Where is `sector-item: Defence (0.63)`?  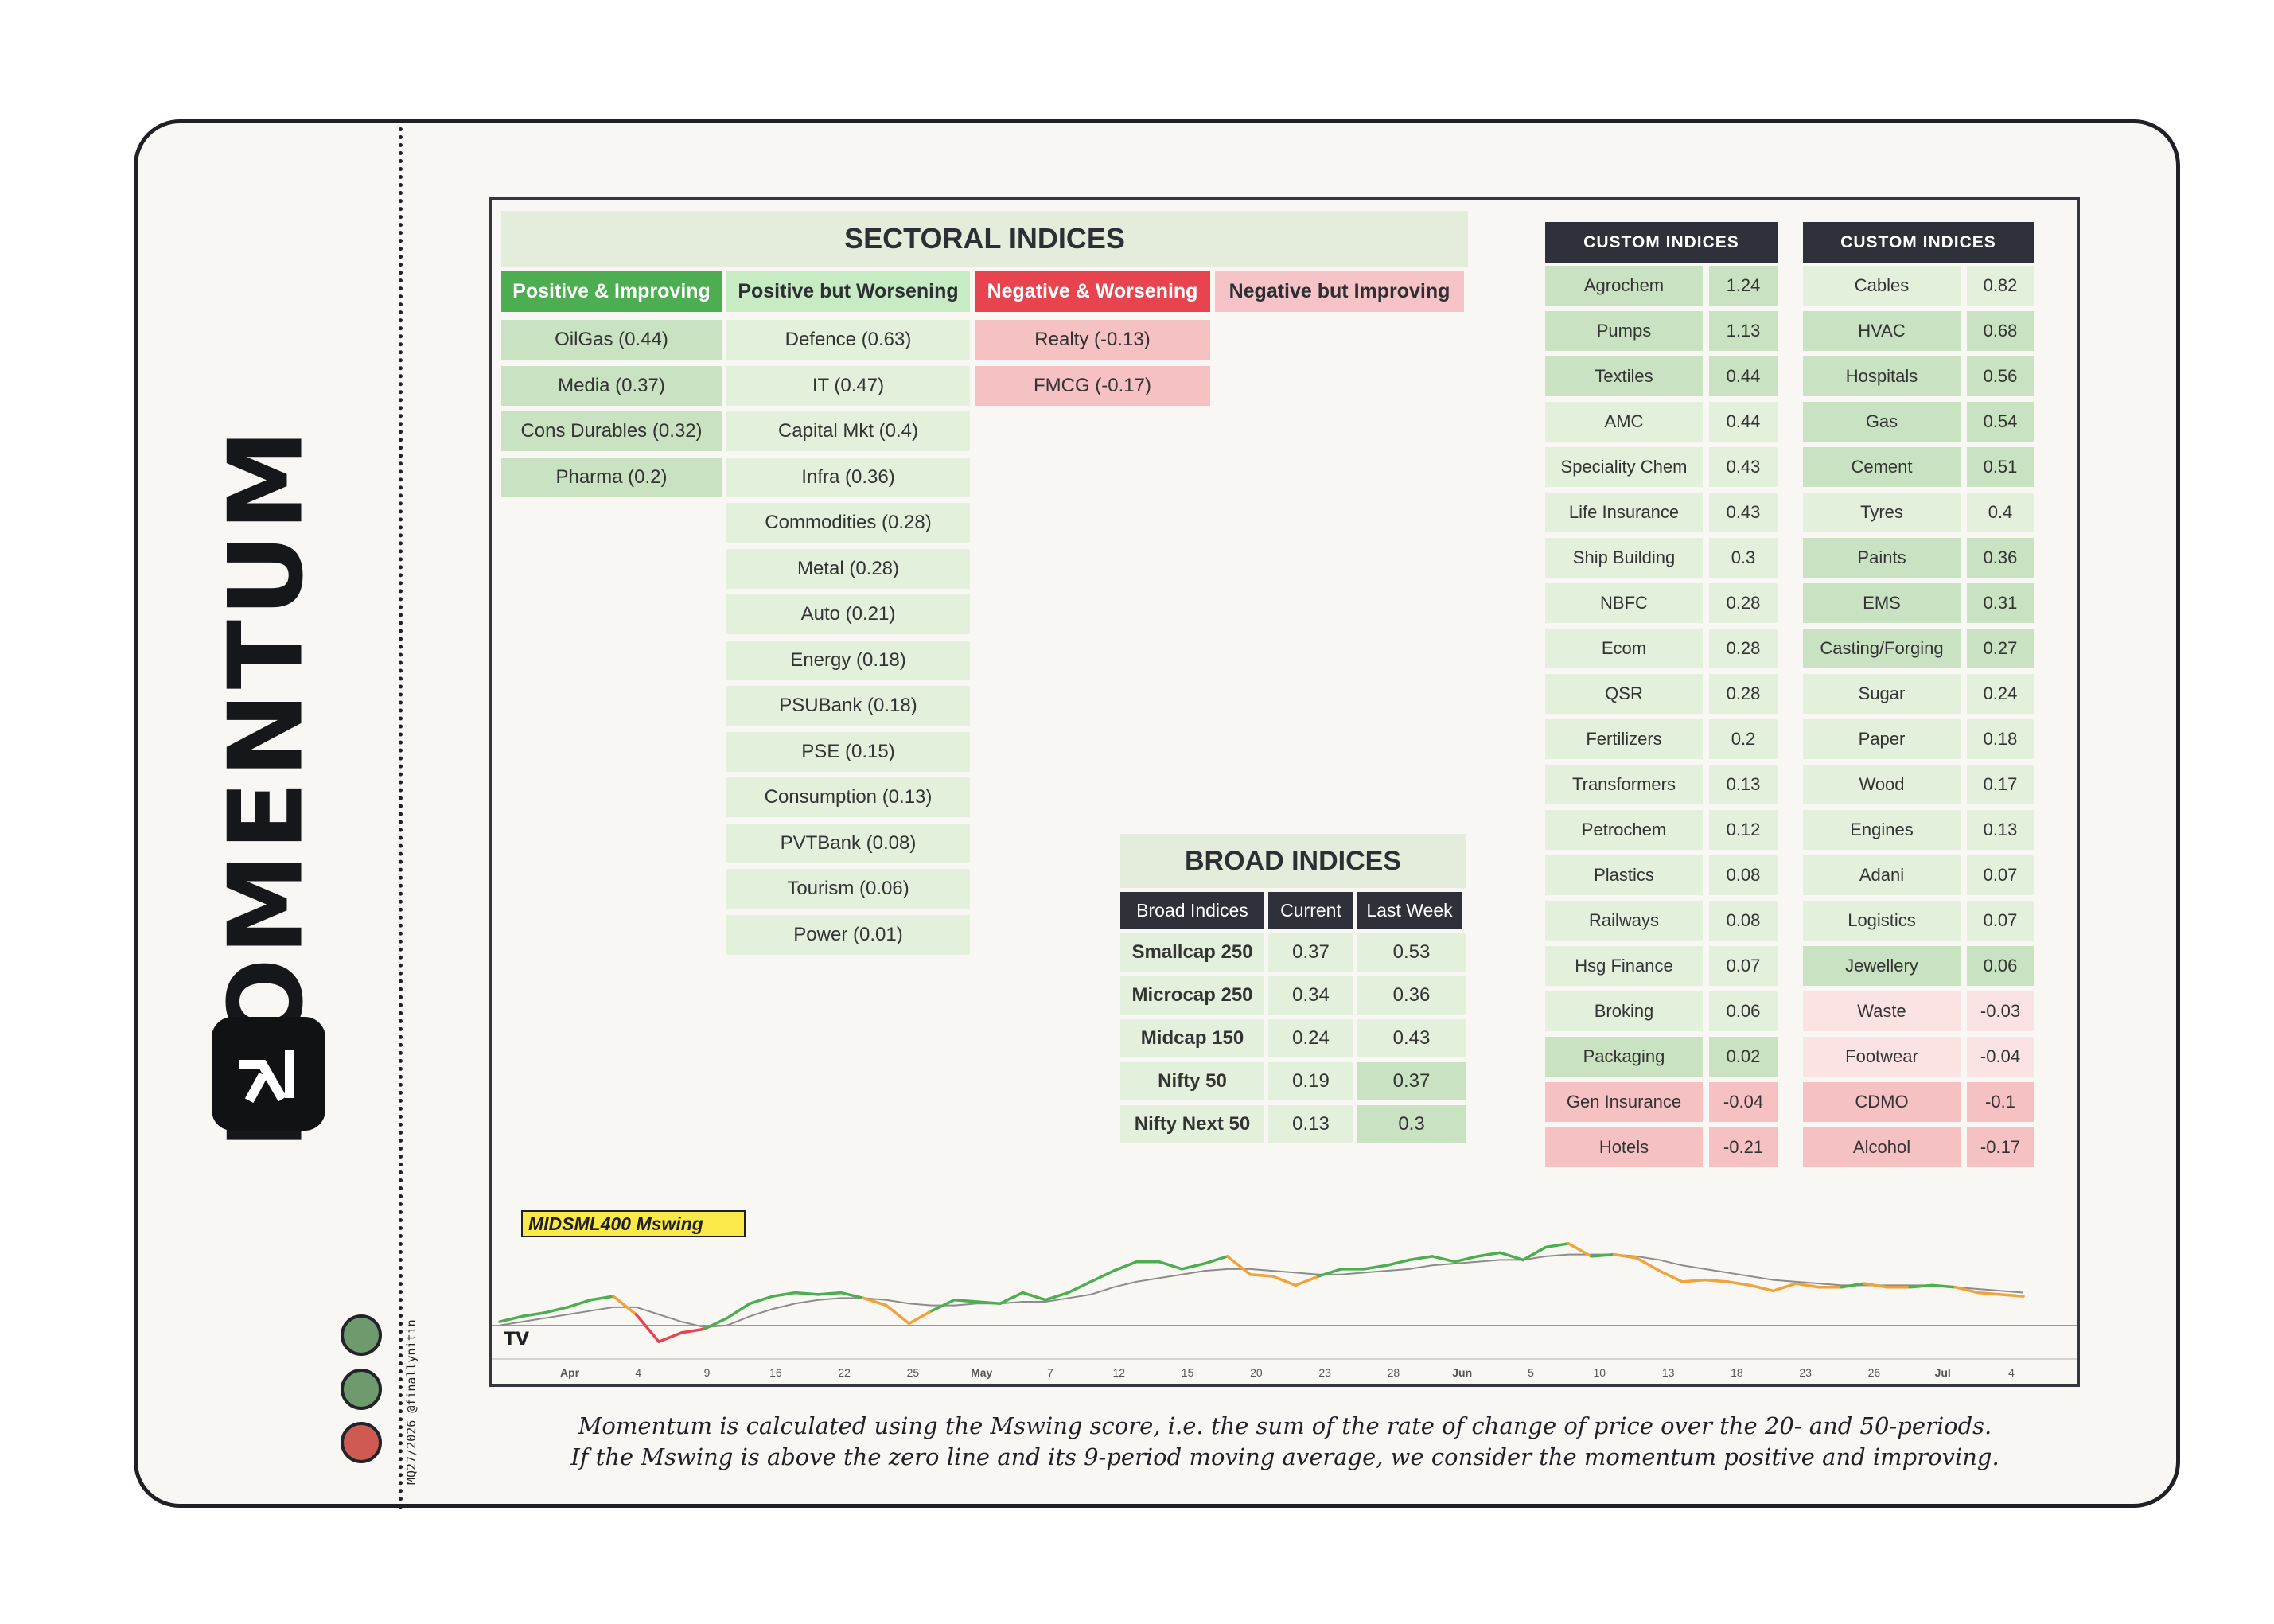 sector-item: Defence (0.63) is located at coordinates (848, 340).